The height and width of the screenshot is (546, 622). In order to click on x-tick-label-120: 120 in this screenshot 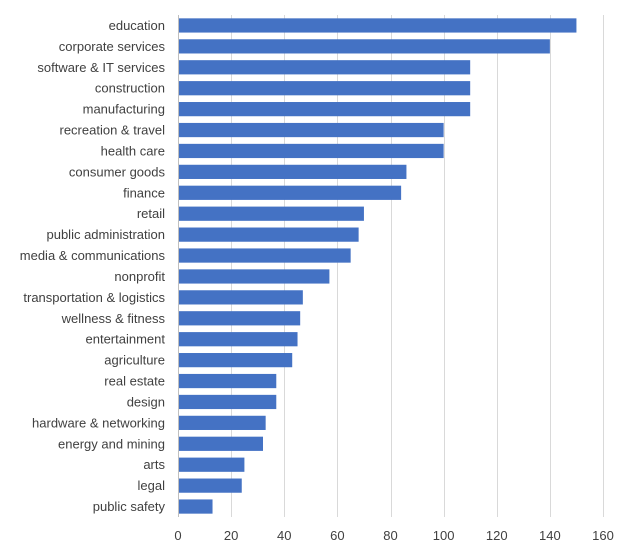, I will do `click(497, 535)`.